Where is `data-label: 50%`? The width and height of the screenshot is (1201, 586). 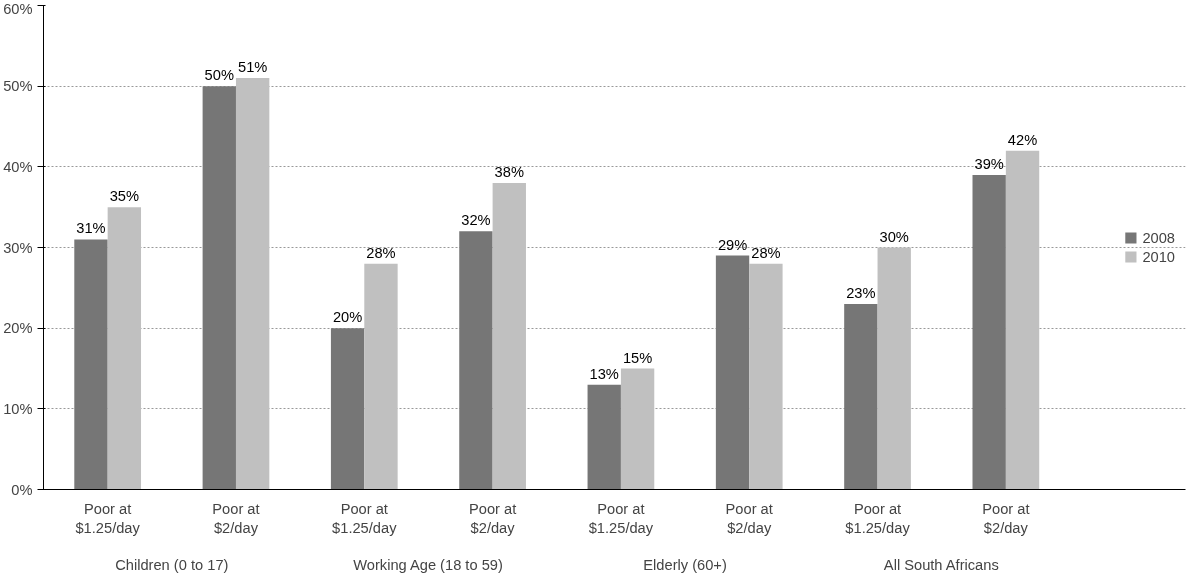
data-label: 50% is located at coordinates (219, 75).